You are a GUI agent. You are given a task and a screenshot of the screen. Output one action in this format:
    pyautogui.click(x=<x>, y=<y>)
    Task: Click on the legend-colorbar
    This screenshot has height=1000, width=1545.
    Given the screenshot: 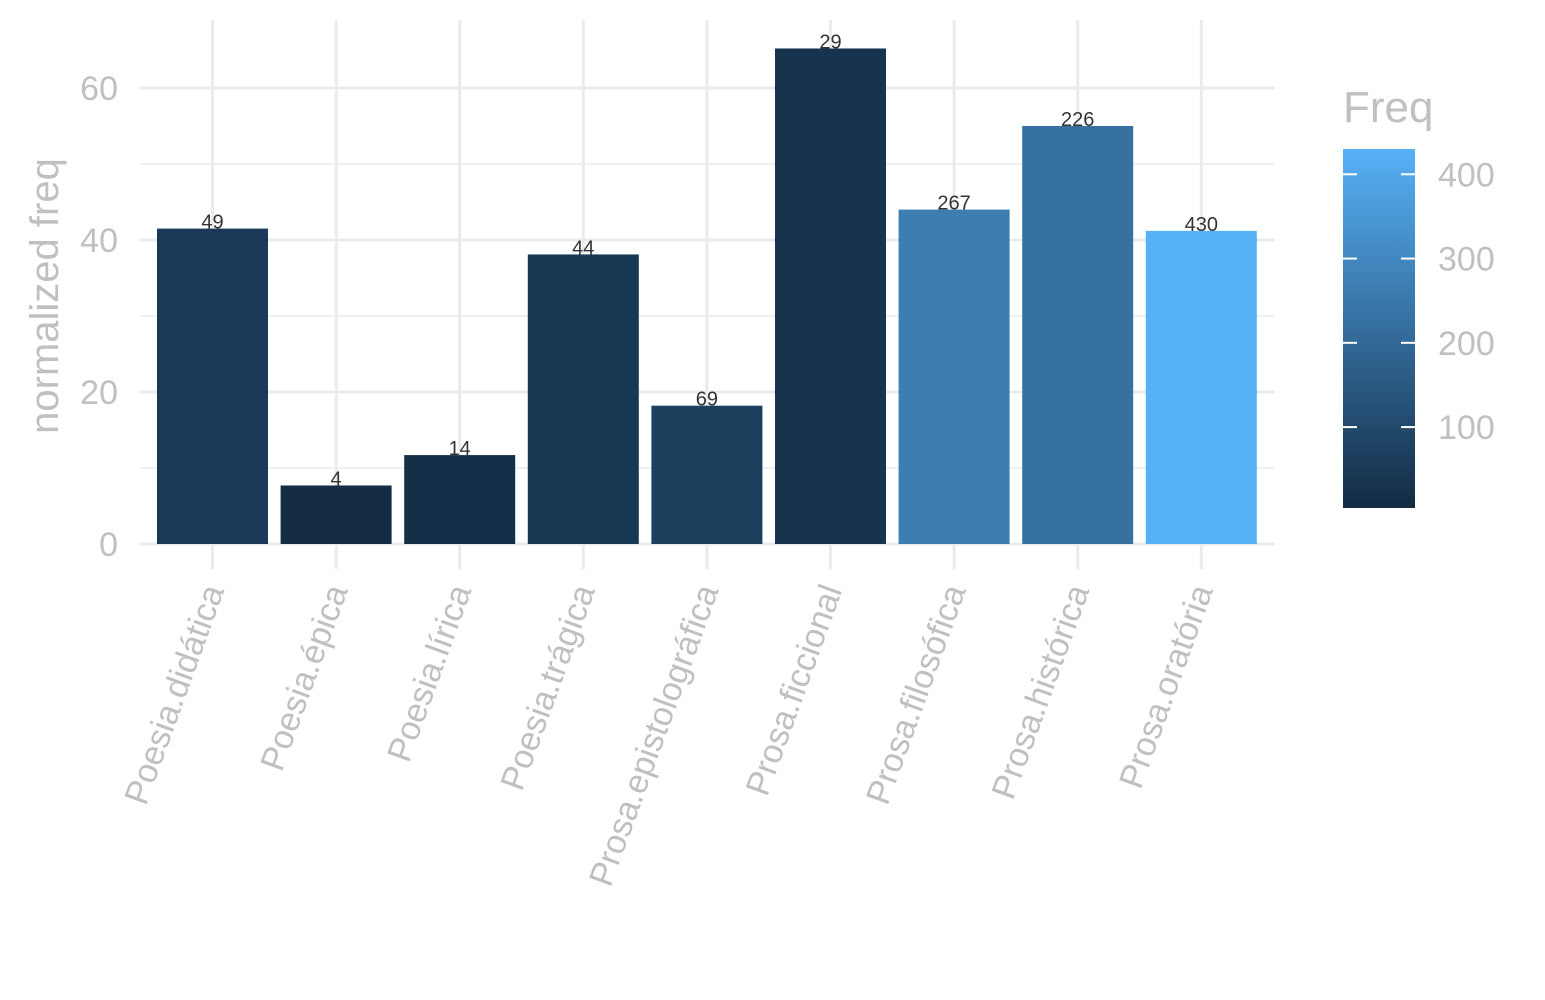 What is the action you would take?
    pyautogui.click(x=1379, y=328)
    